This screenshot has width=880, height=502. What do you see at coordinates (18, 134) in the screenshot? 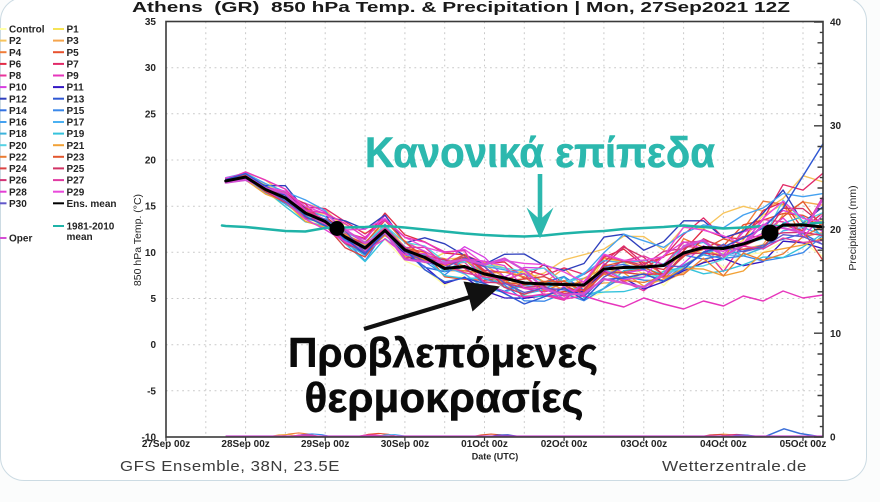
I see `svg-text: P18` at bounding box center [18, 134].